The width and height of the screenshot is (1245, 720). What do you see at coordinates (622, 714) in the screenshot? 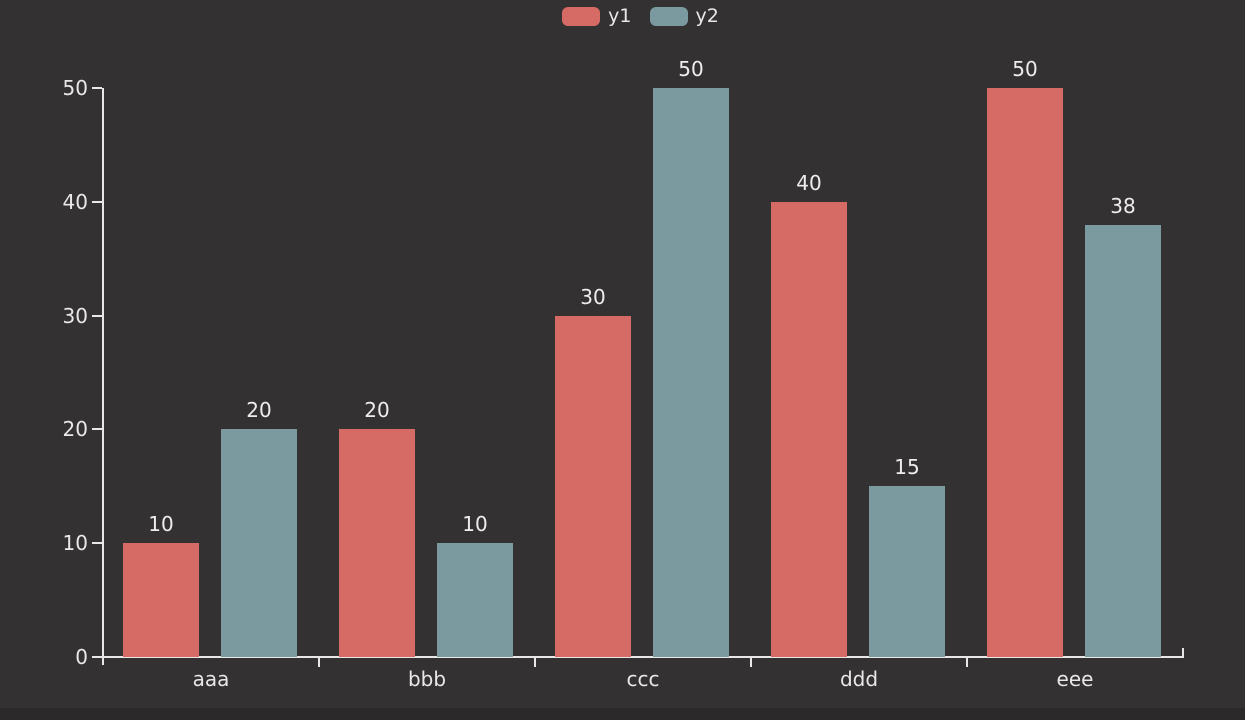
I see `bottom-strip` at bounding box center [622, 714].